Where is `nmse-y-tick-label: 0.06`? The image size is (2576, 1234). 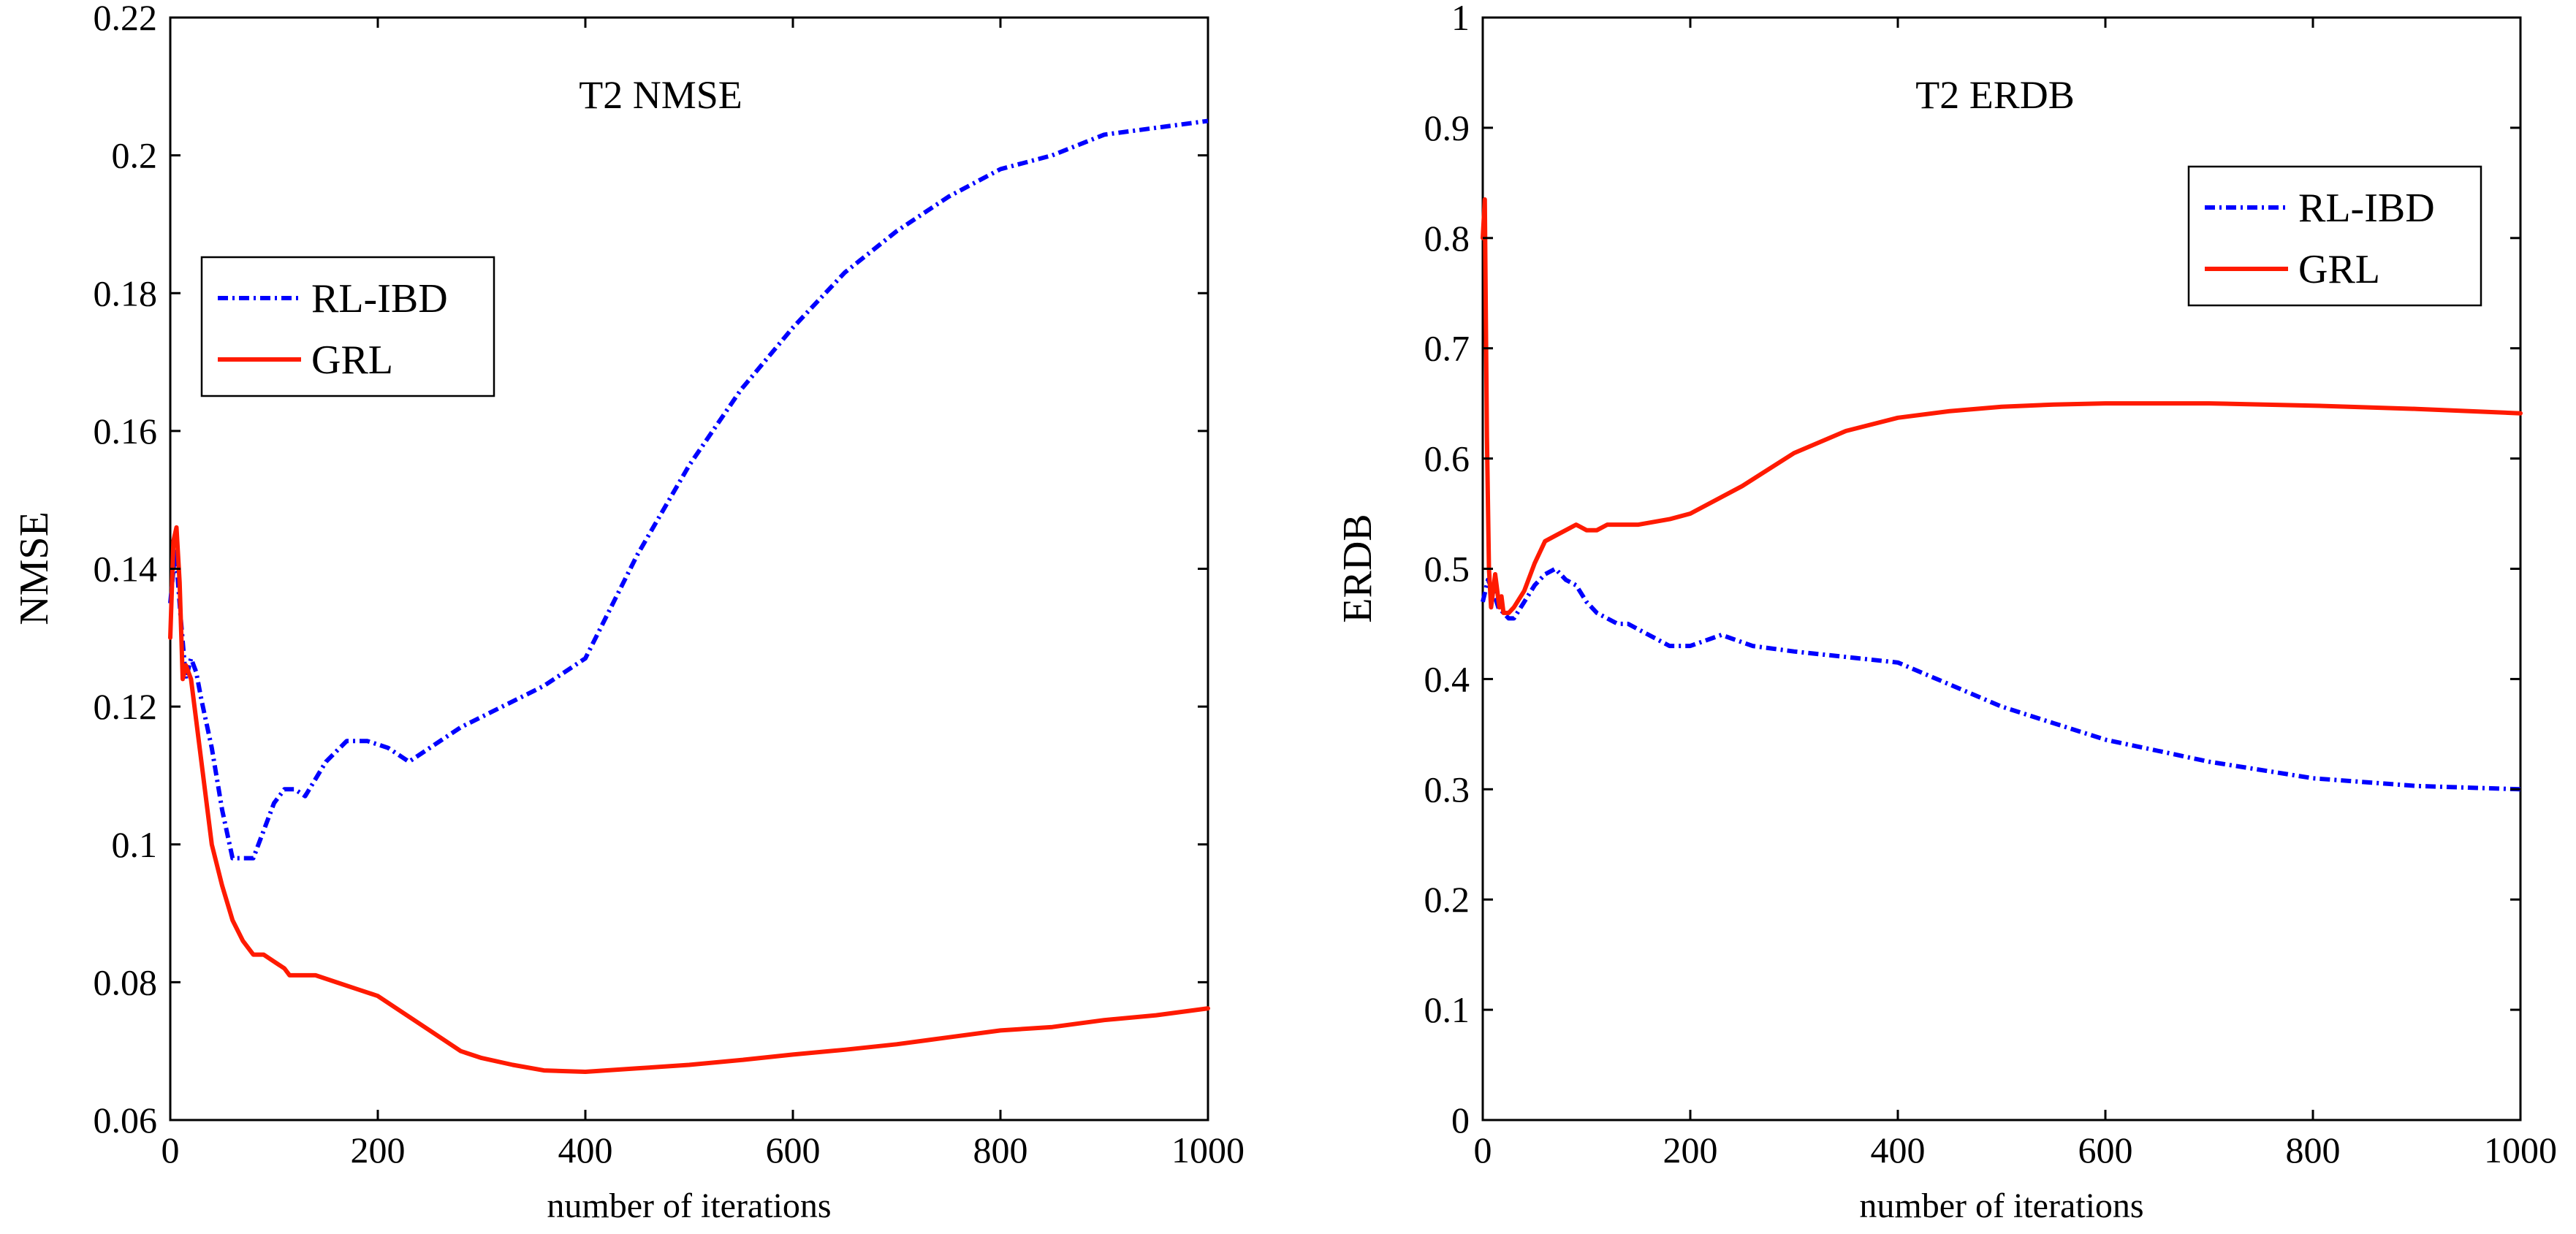
nmse-y-tick-label: 0.06 is located at coordinates (126, 1120).